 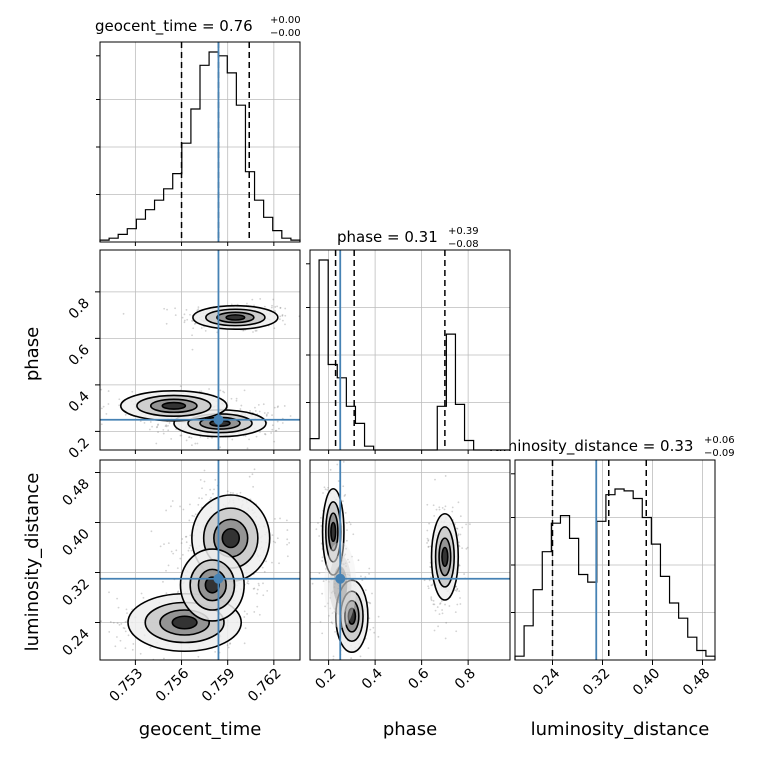 I want to click on density-panel-luminosity_distance-vs-geocent_time-frame, so click(x=200, y=560).